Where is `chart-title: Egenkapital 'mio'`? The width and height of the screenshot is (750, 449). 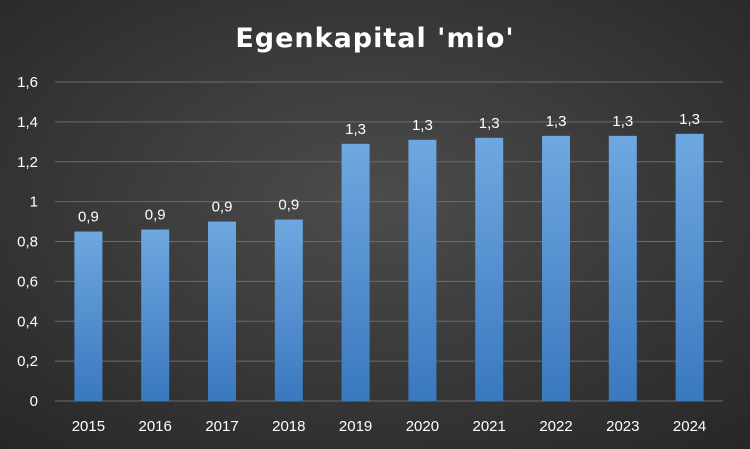 chart-title: Egenkapital 'mio' is located at coordinates (374, 38).